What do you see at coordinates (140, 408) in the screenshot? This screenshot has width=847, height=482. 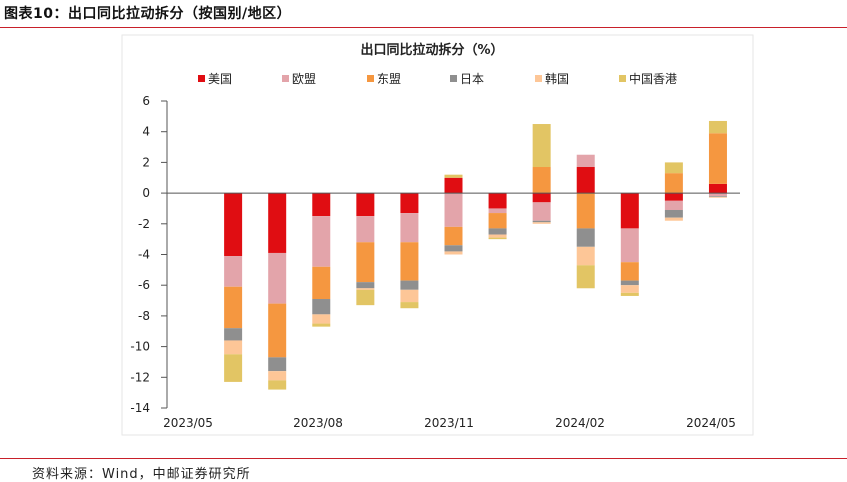 I see `y-tick-label: -14` at bounding box center [140, 408].